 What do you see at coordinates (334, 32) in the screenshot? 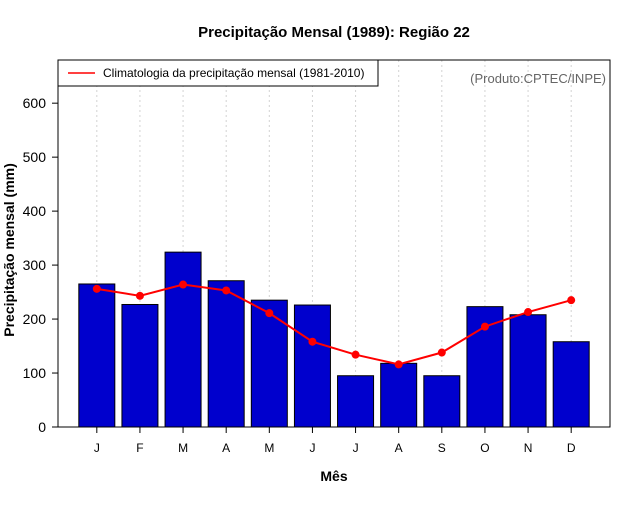
I see `chart-title: Precipitação Mensal (1989): Região 22` at bounding box center [334, 32].